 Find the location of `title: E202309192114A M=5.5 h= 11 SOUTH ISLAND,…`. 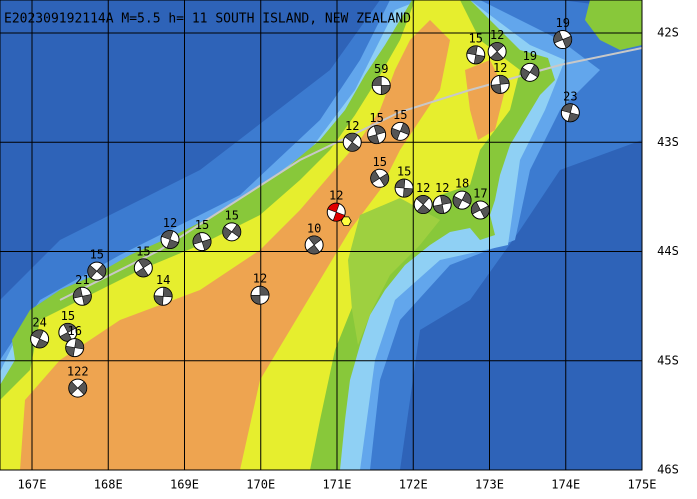

title: E202309192114A M=5.5 h= 11 SOUTH ISLAND,… is located at coordinates (207, 19).